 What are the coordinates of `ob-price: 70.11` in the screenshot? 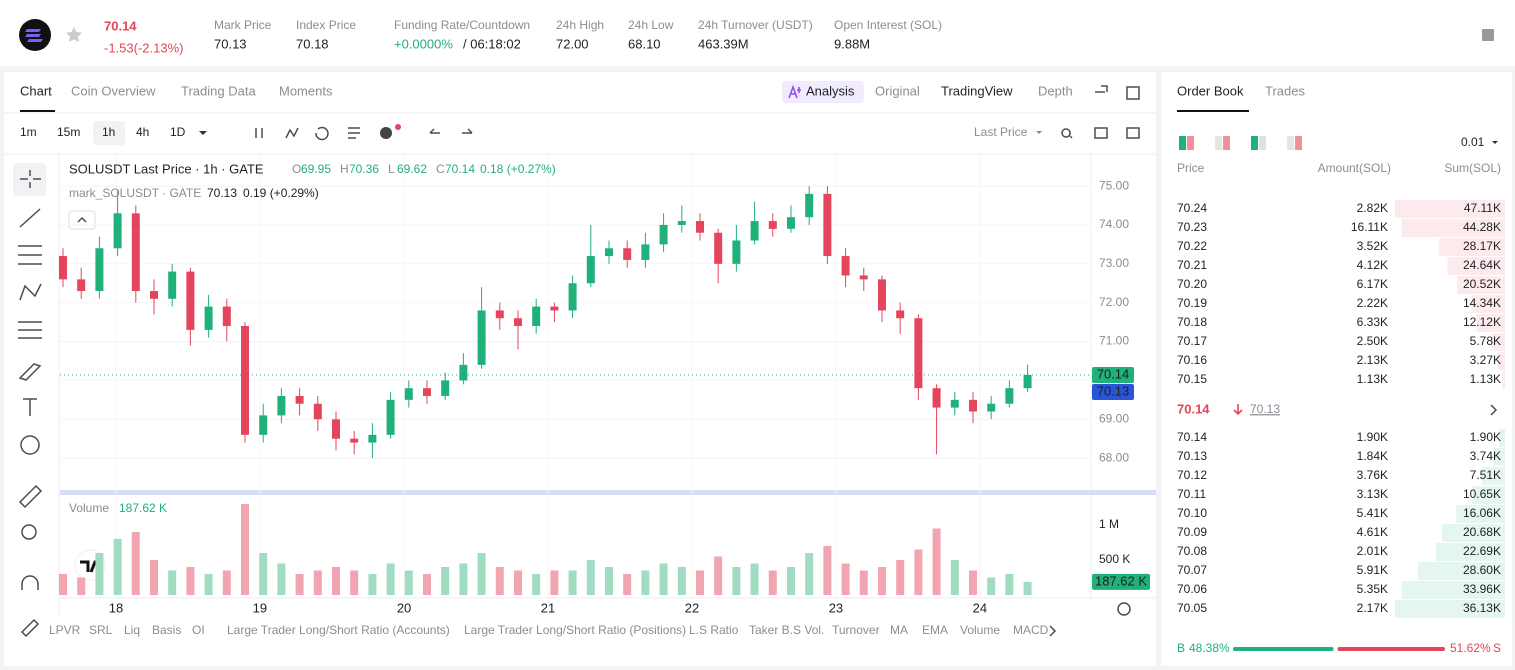 It's located at (1191, 494).